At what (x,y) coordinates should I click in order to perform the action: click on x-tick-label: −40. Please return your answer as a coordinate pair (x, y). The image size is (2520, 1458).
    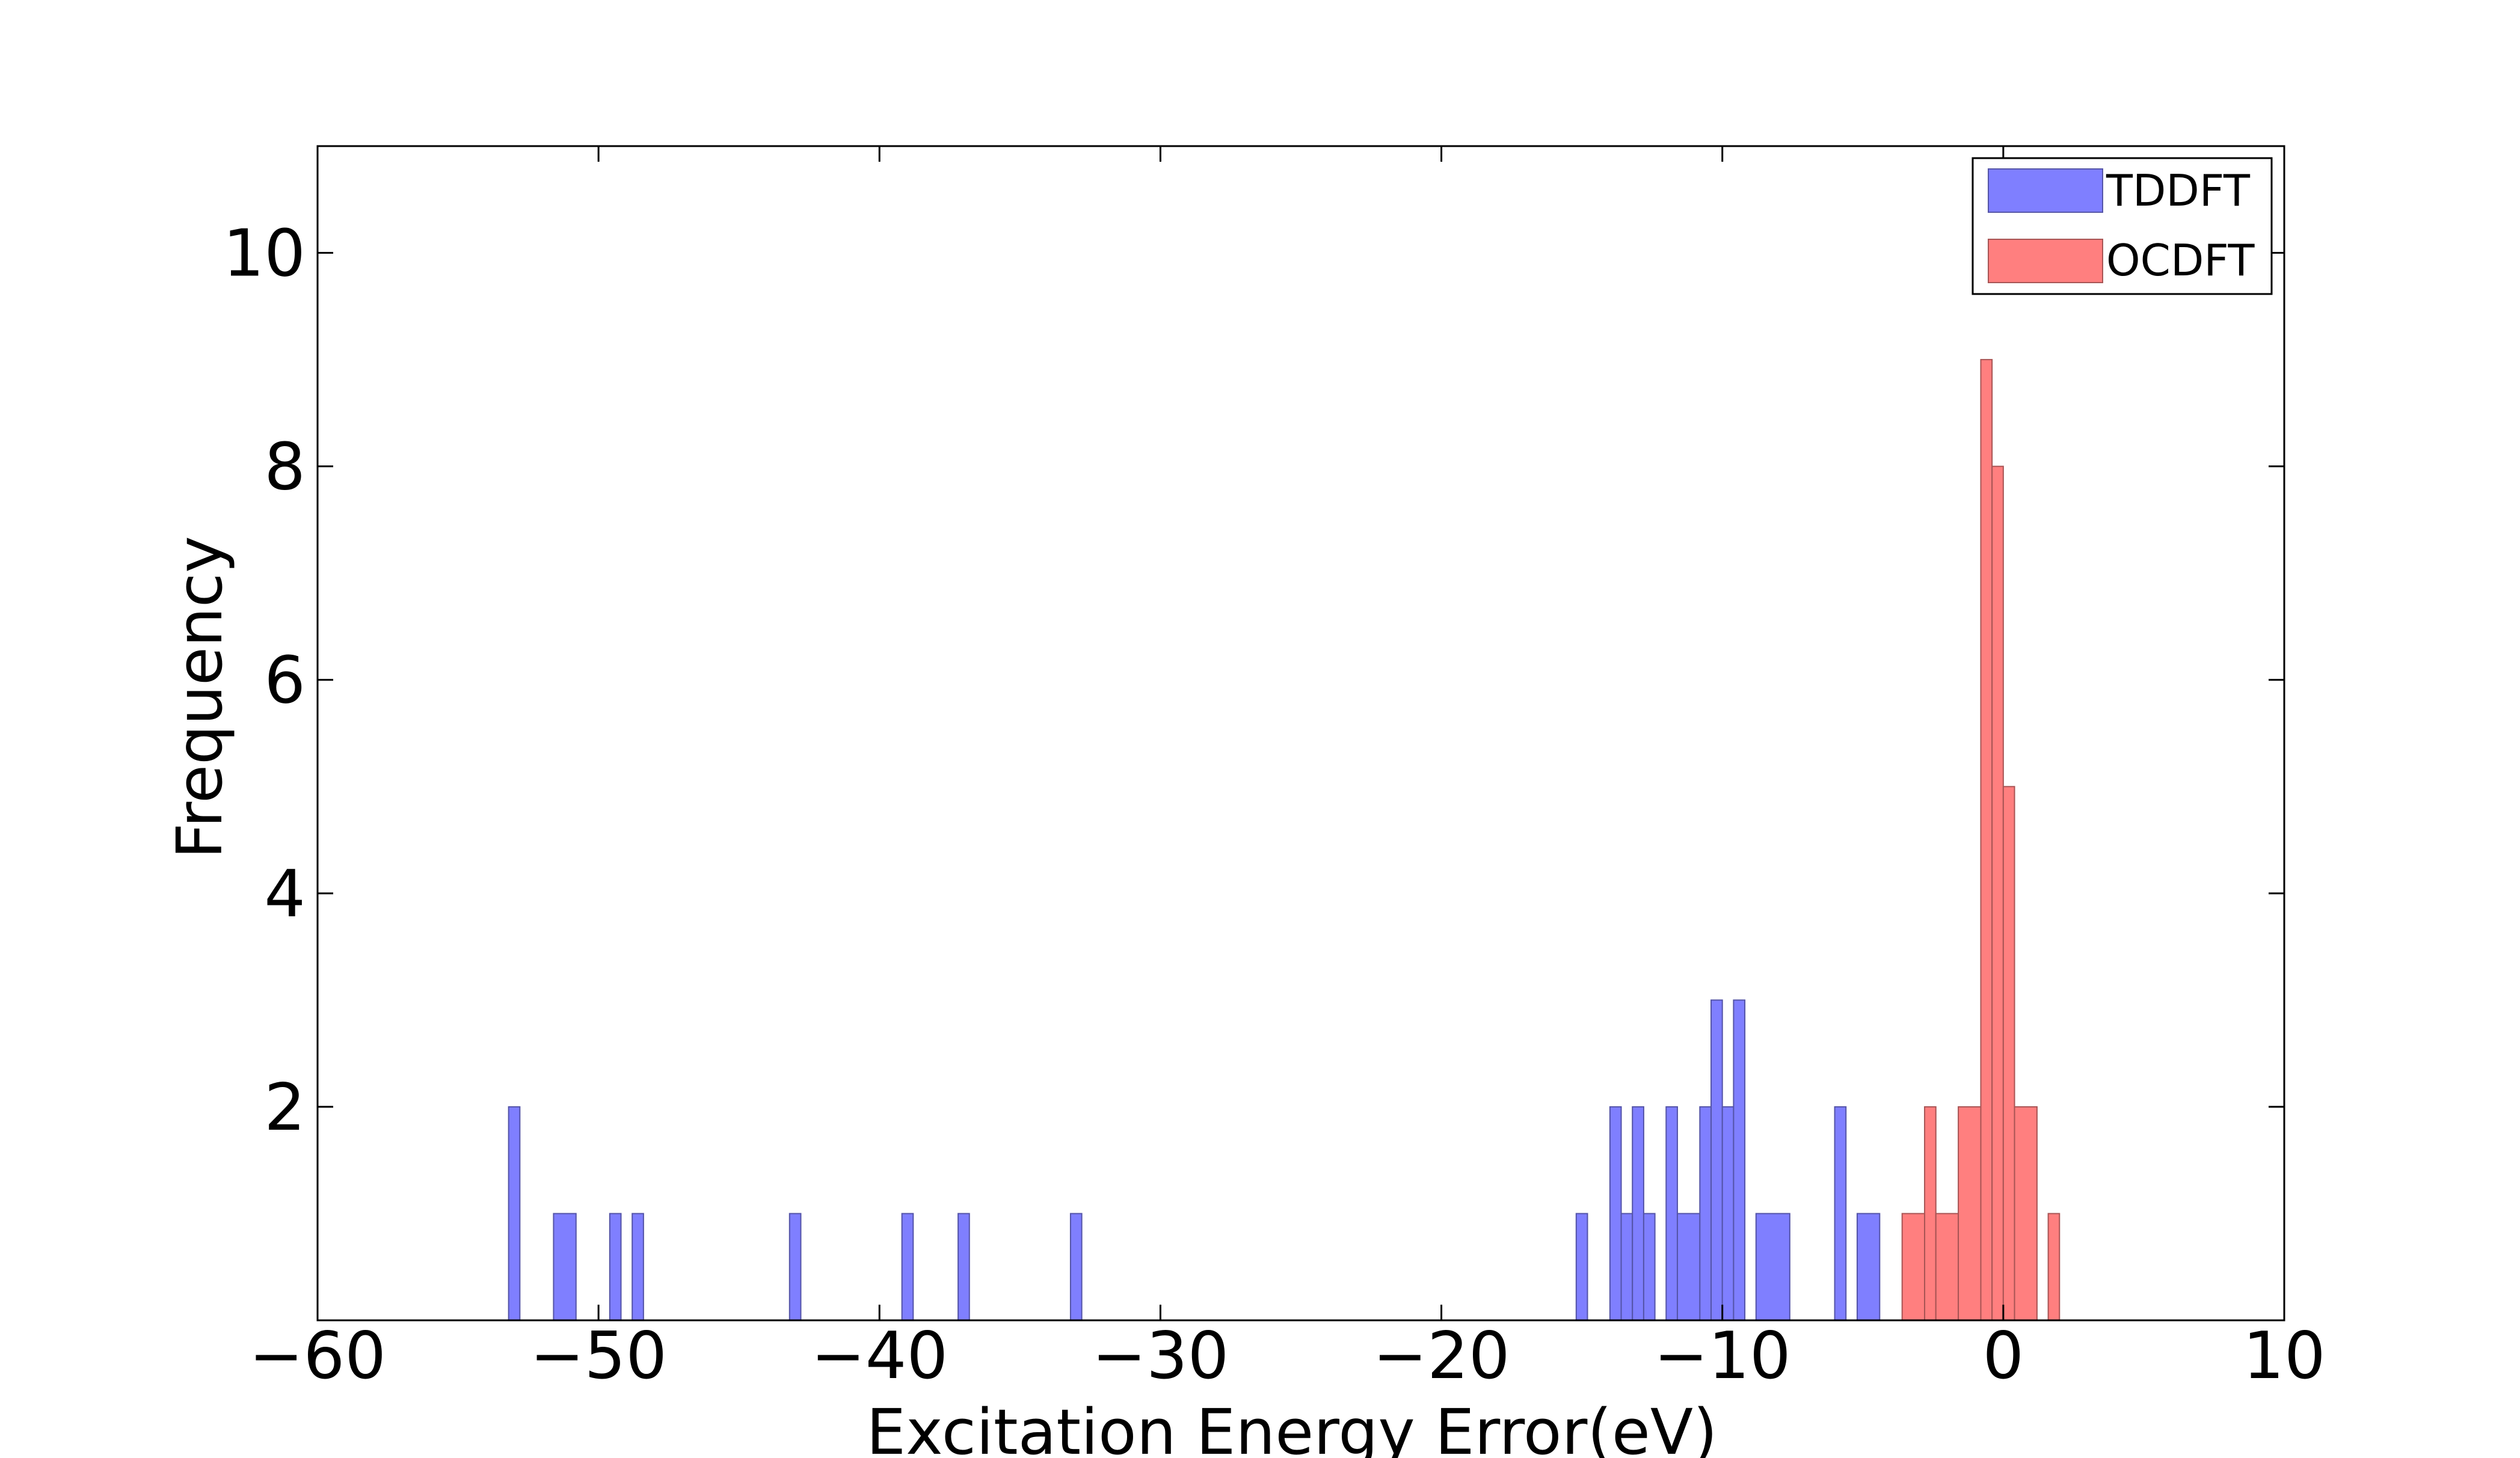
    Looking at the image, I should click on (880, 1356).